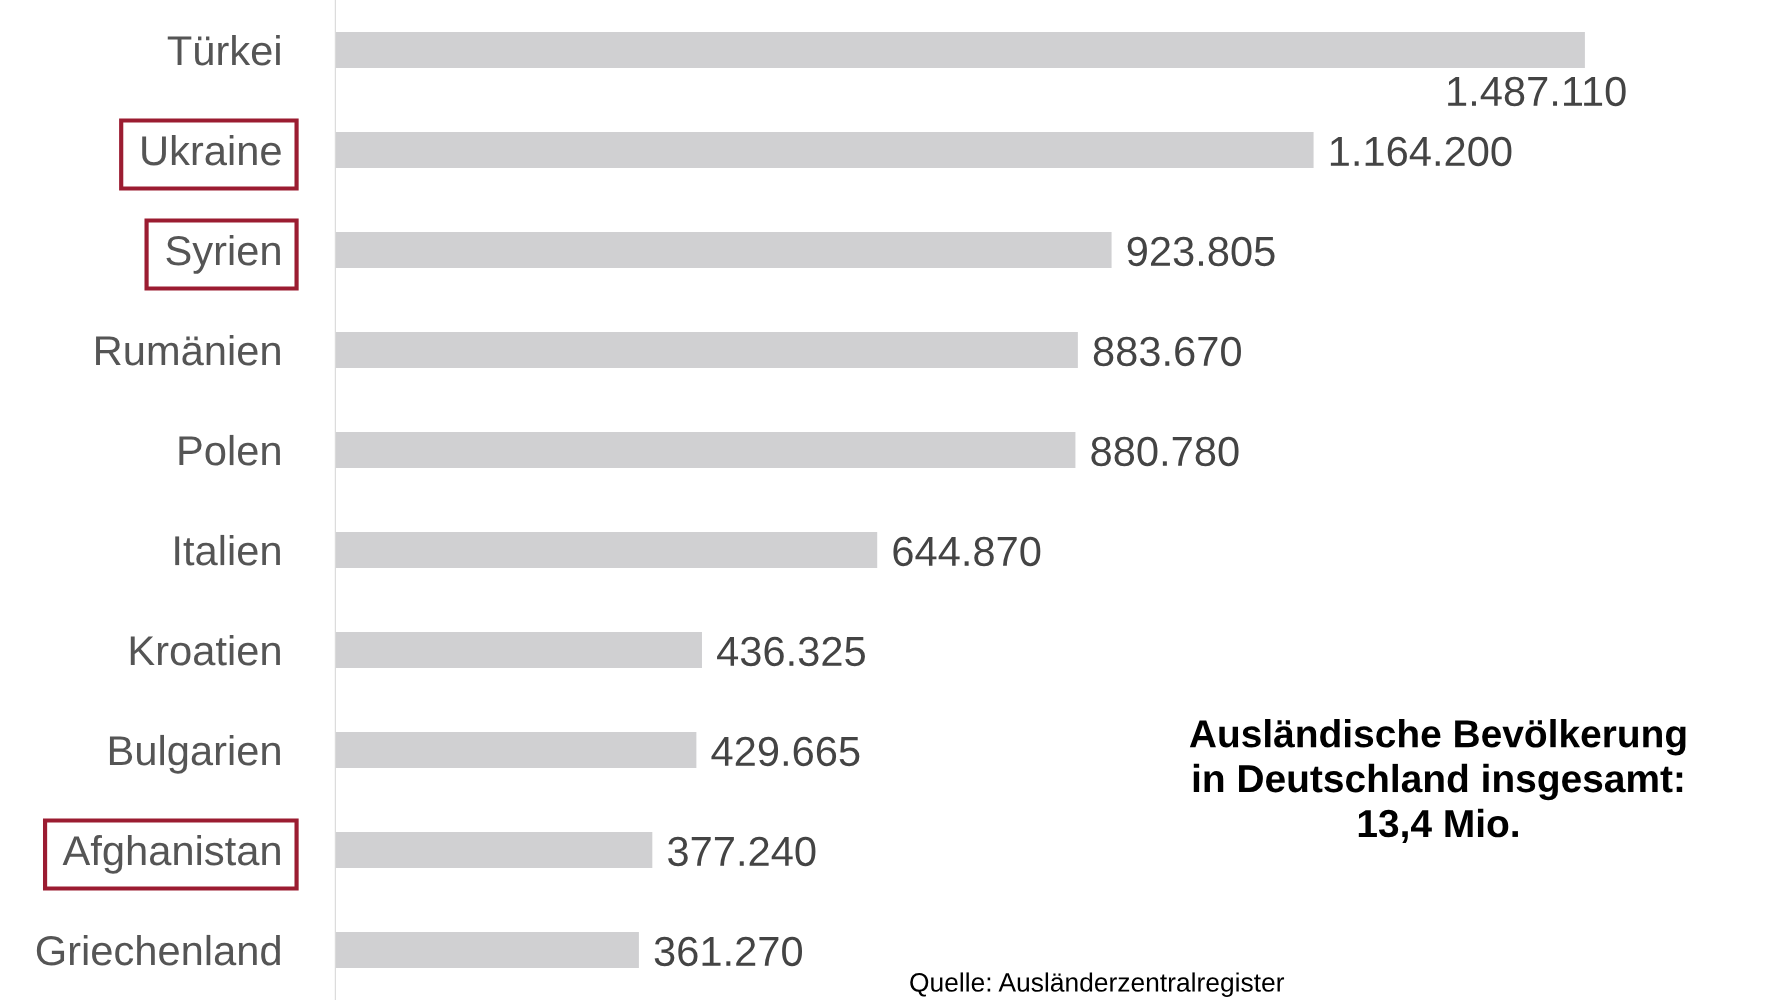 This screenshot has width=1765, height=1000. I want to click on y-tick-label: Bulgarien, so click(194, 754).